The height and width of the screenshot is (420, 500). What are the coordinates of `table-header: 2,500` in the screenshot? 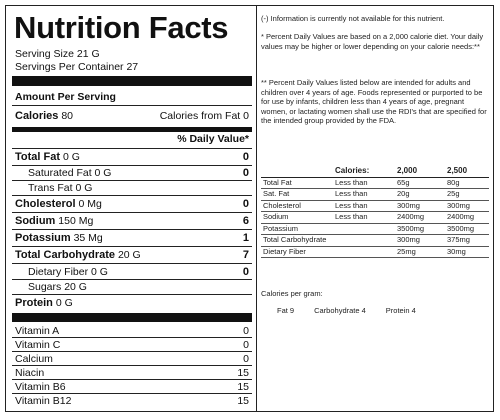 It's located at (467, 172).